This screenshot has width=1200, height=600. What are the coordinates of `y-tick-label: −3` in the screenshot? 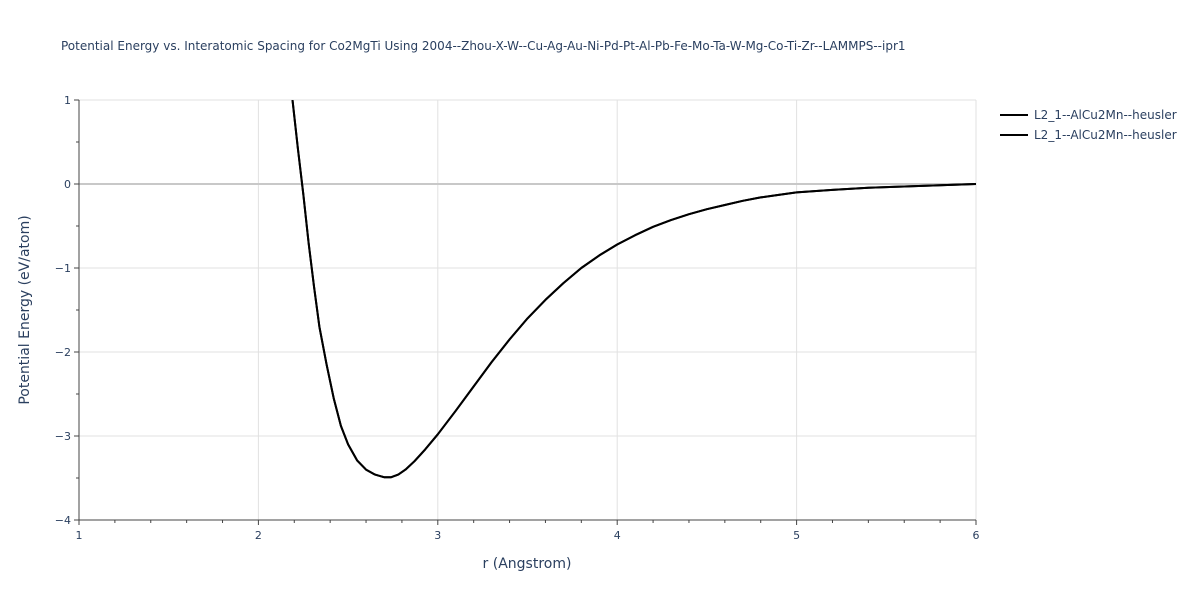 It's located at (63, 436).